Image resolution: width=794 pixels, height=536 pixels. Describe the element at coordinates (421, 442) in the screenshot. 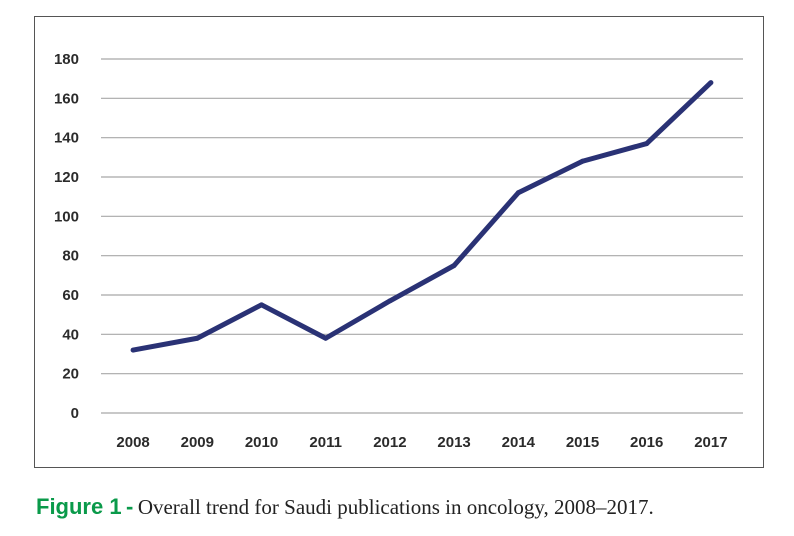

I see `x-axis-ticks: 2008 2009 2010 2011 2012 2013 2014 2015 2016 2017` at that location.